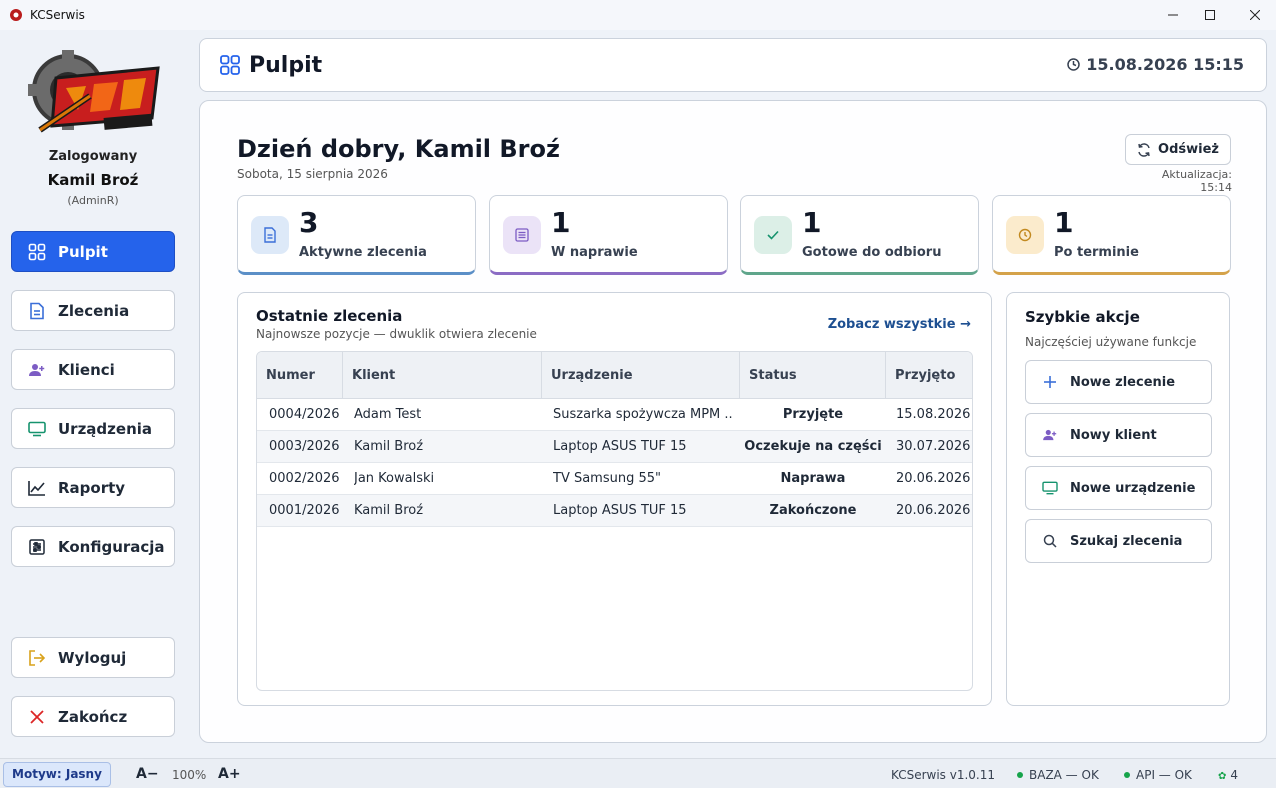 The height and width of the screenshot is (788, 1276). Describe the element at coordinates (304, 510) in the screenshot. I see `cell-number: 0001/2026` at that location.